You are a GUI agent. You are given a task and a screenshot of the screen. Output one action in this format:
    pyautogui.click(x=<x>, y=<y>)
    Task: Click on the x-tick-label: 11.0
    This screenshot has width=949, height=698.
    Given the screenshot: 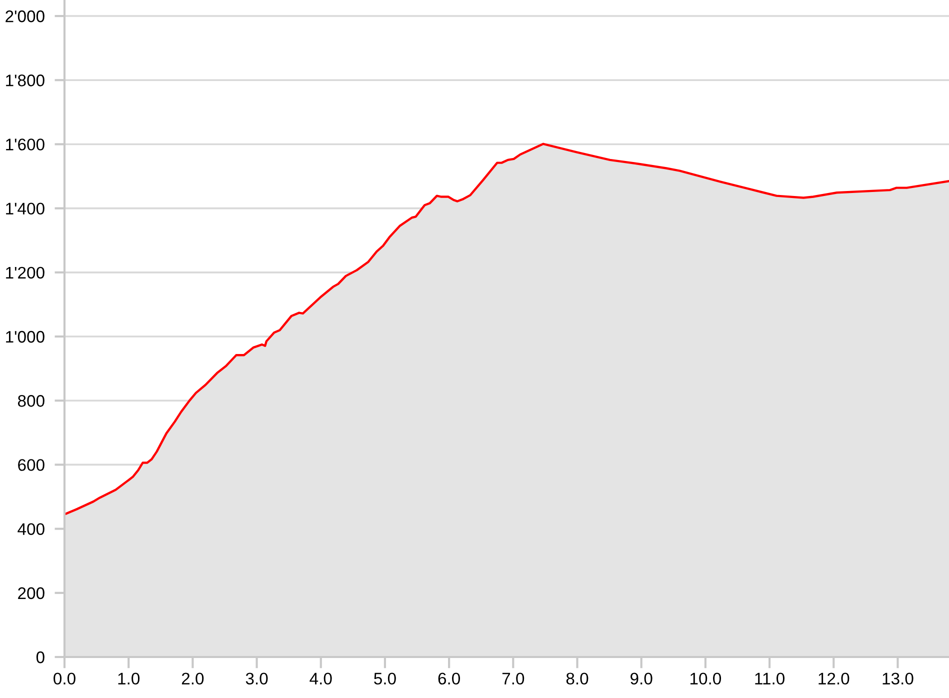 What is the action you would take?
    pyautogui.click(x=769, y=678)
    